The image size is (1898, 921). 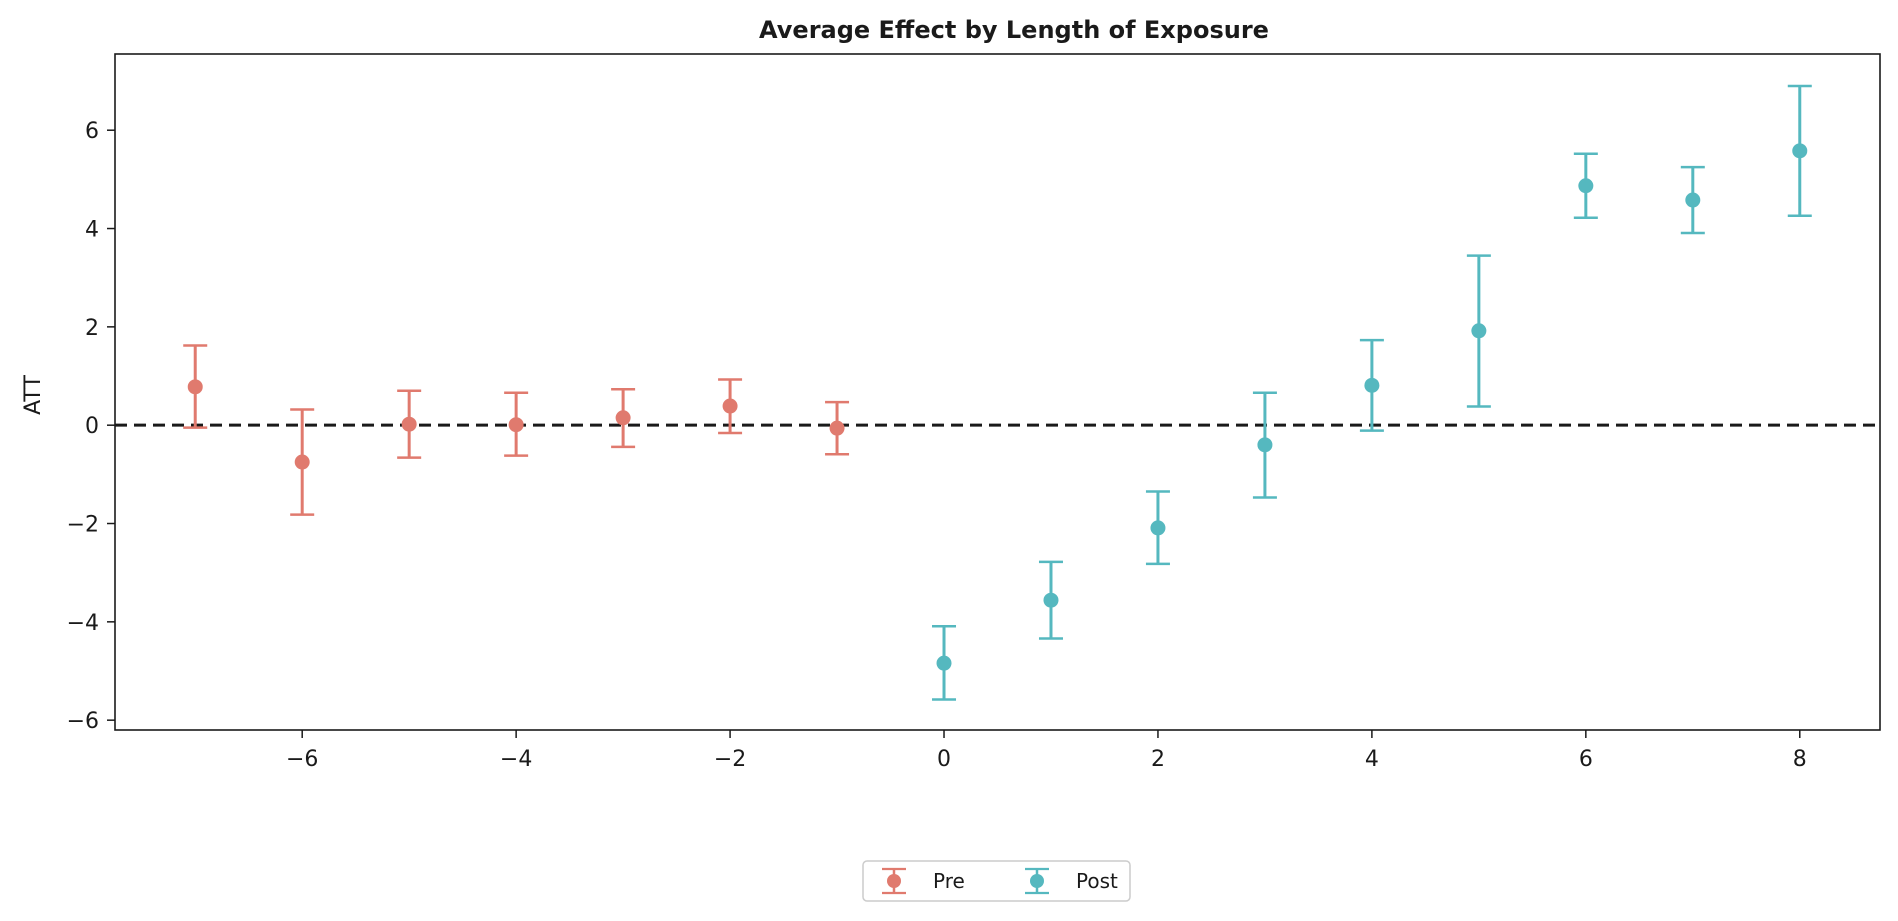 What do you see at coordinates (923, 881) in the screenshot?
I see `legend-item-pre: Pre` at bounding box center [923, 881].